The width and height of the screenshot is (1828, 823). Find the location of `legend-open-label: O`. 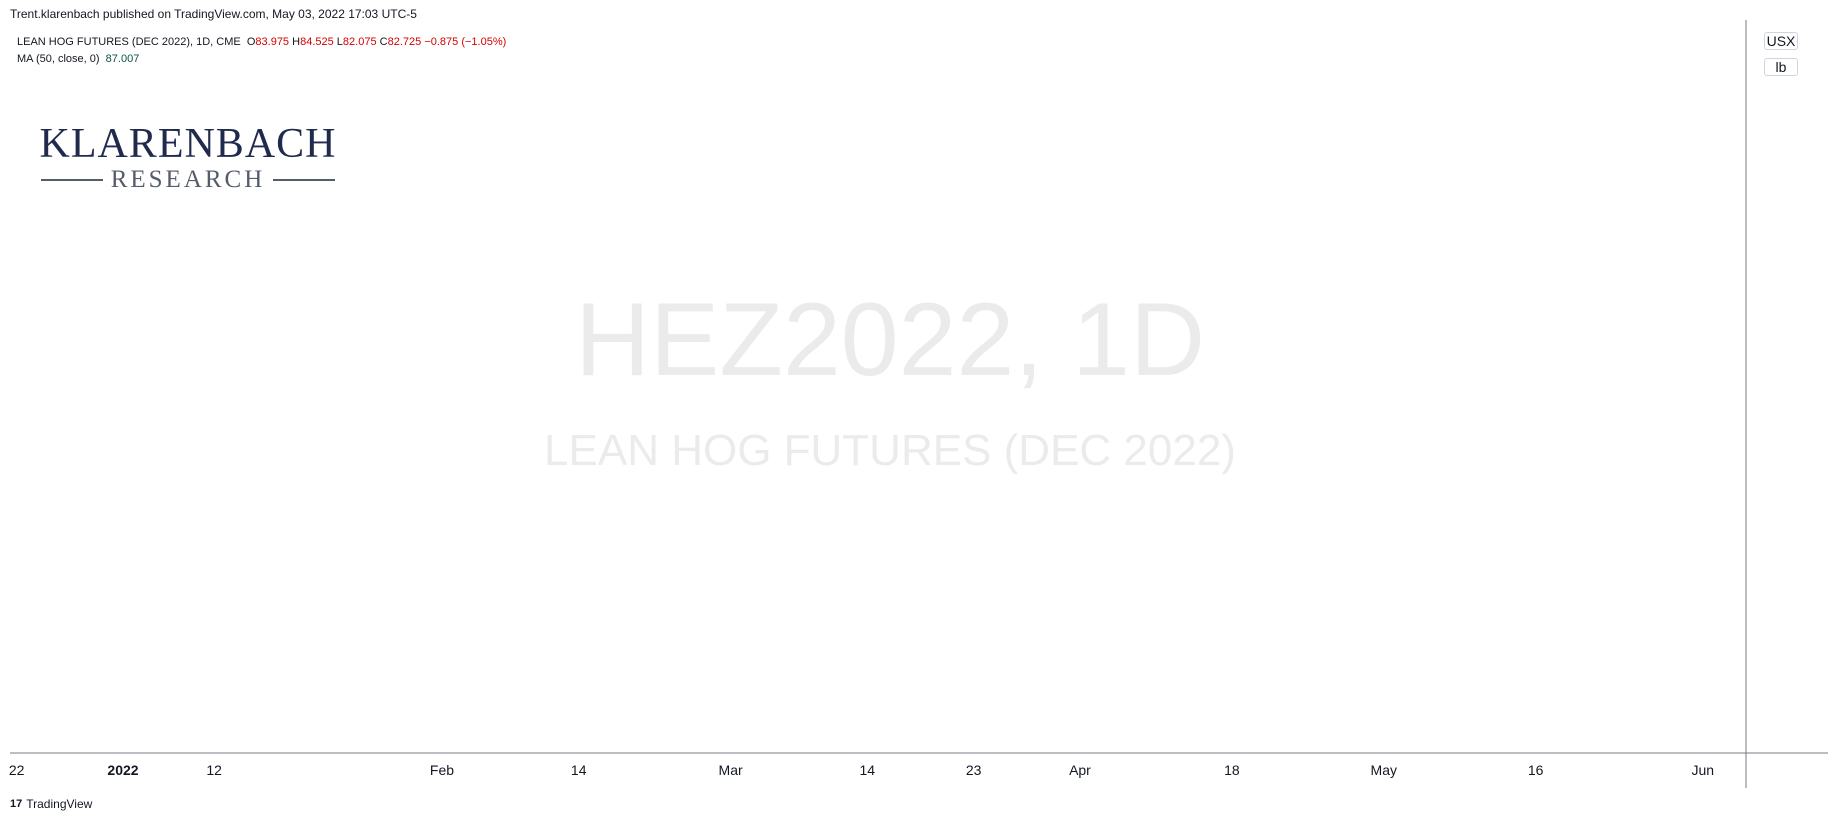

legend-open-label: O is located at coordinates (251, 42).